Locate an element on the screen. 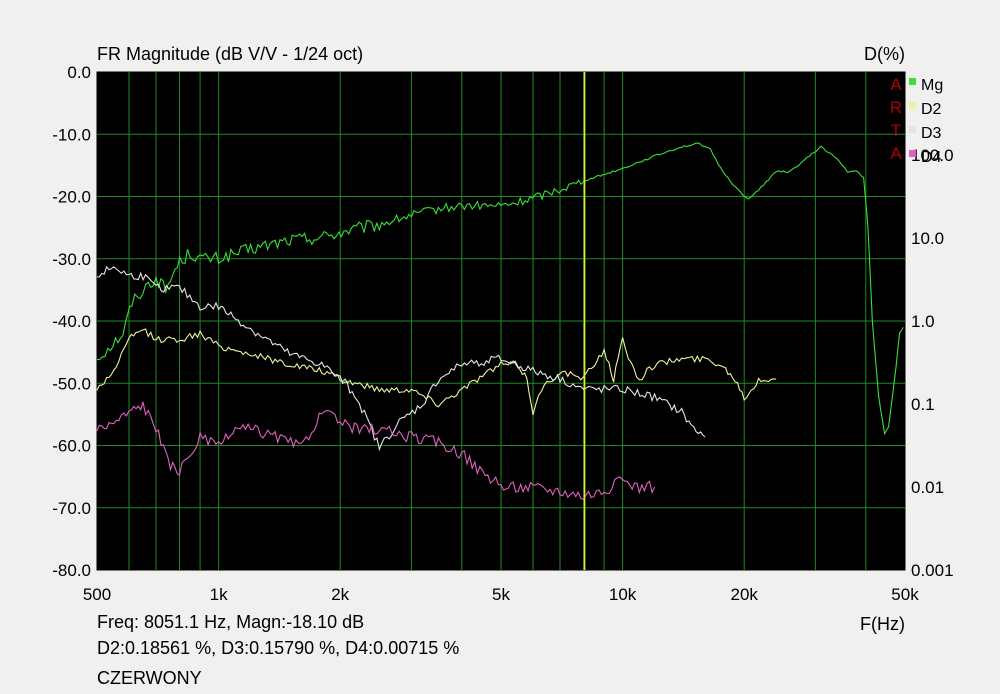 The image size is (1000, 694). y-tick-label: -30.0 is located at coordinates (71, 259).